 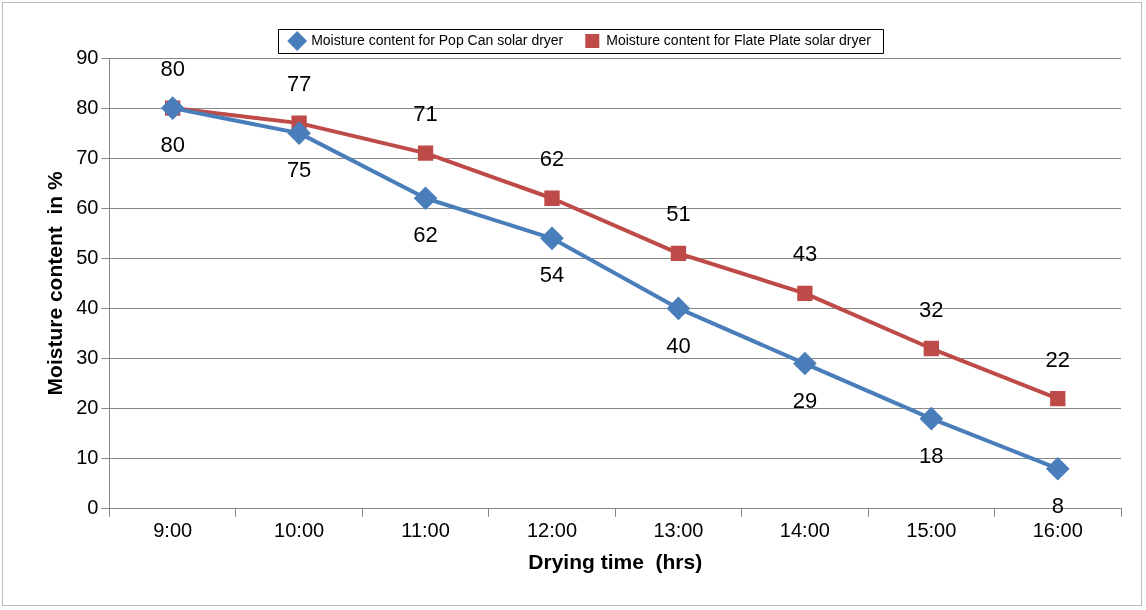 What do you see at coordinates (87, 457) in the screenshot?
I see `y-tick-label: 10` at bounding box center [87, 457].